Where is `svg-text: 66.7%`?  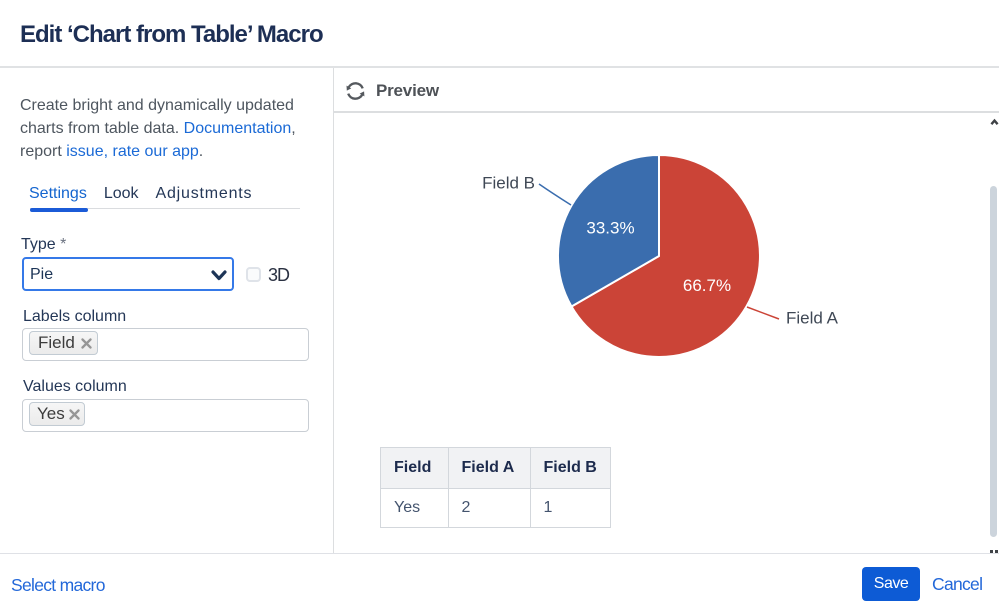 svg-text: 66.7% is located at coordinates (707, 285).